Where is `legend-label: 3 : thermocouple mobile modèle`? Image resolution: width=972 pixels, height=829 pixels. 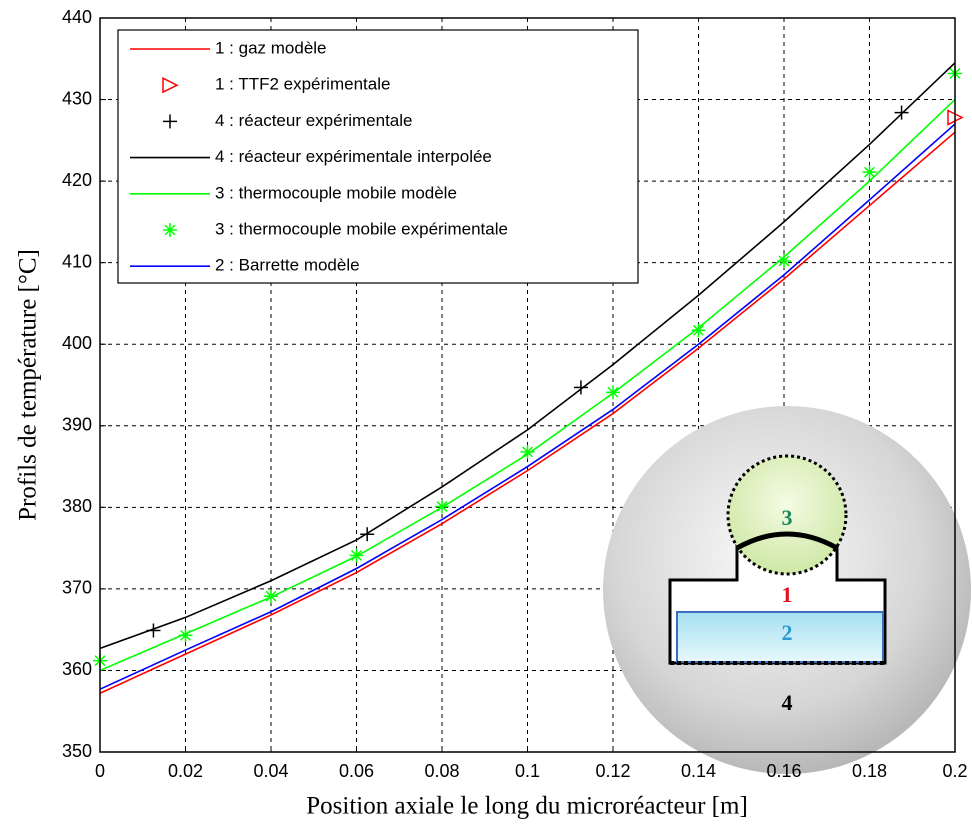
legend-label: 3 : thermocouple mobile modèle is located at coordinates (336, 192).